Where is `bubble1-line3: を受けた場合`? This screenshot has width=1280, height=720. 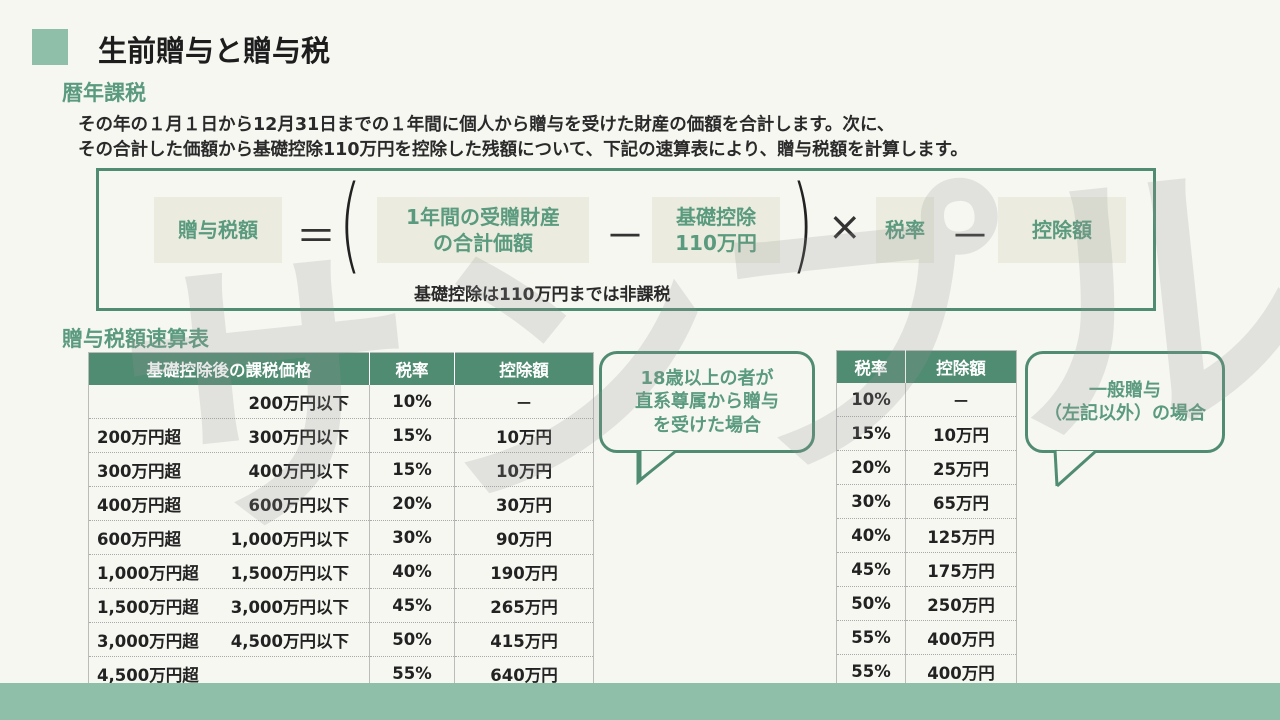 bubble1-line3: を受けた場合 is located at coordinates (707, 425).